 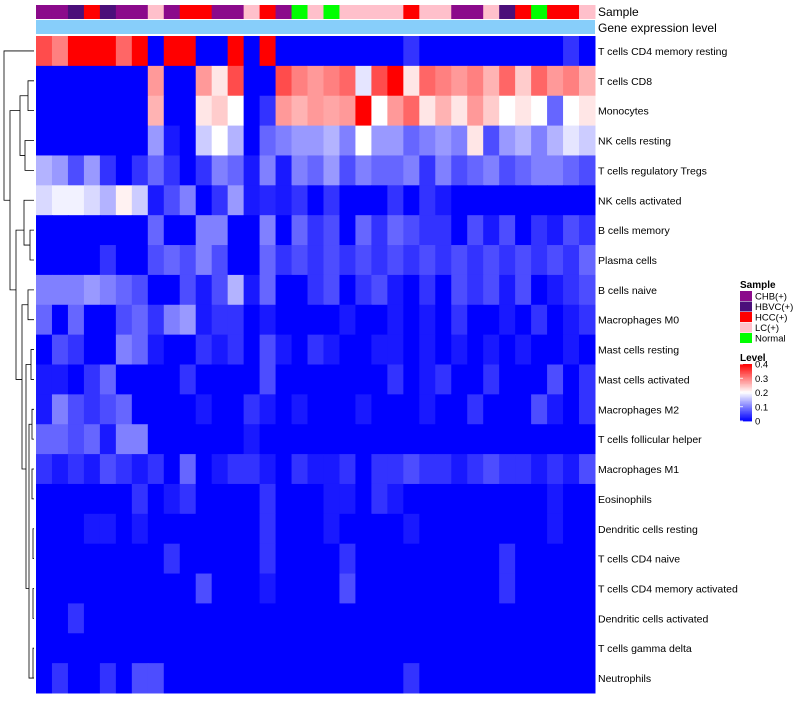 What do you see at coordinates (30, 305) in the screenshot?
I see `dendrogram-branch` at bounding box center [30, 305].